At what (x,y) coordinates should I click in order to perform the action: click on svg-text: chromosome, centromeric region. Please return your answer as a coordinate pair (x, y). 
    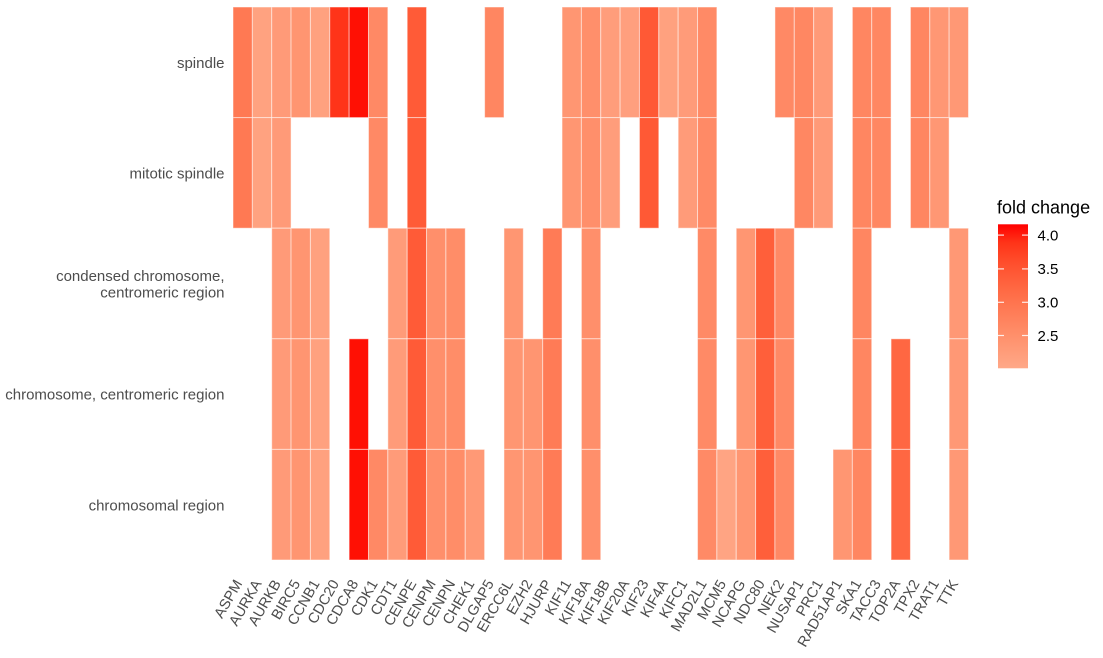
    Looking at the image, I should click on (114, 395).